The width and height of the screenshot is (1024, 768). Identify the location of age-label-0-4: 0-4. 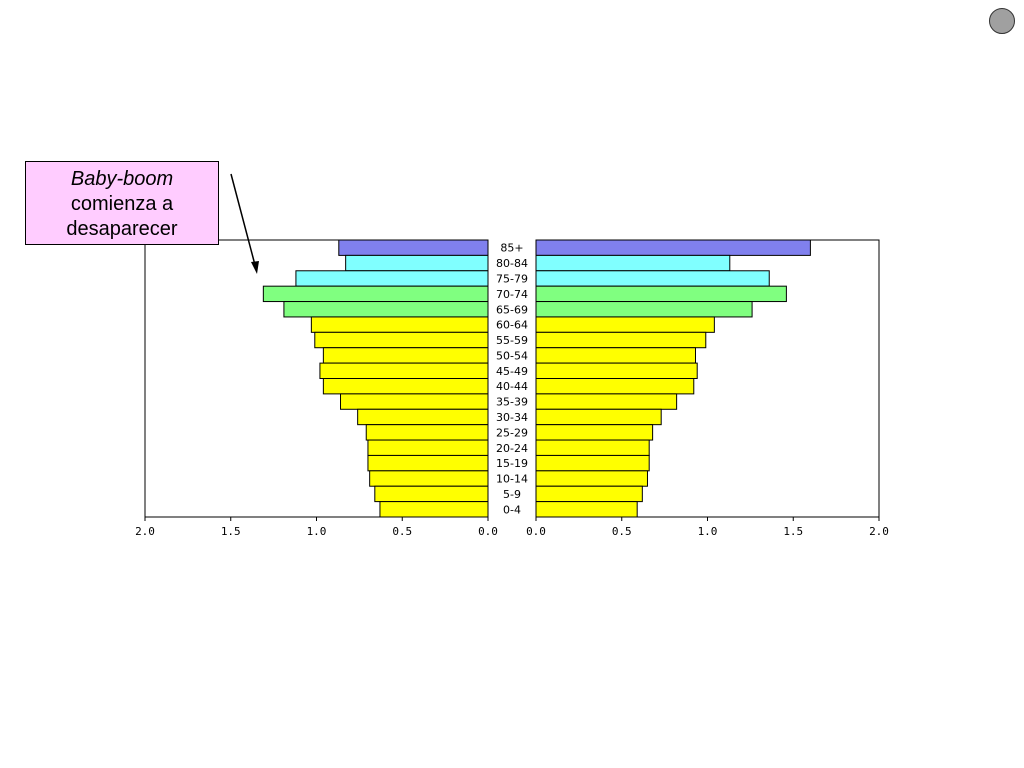
(512, 509).